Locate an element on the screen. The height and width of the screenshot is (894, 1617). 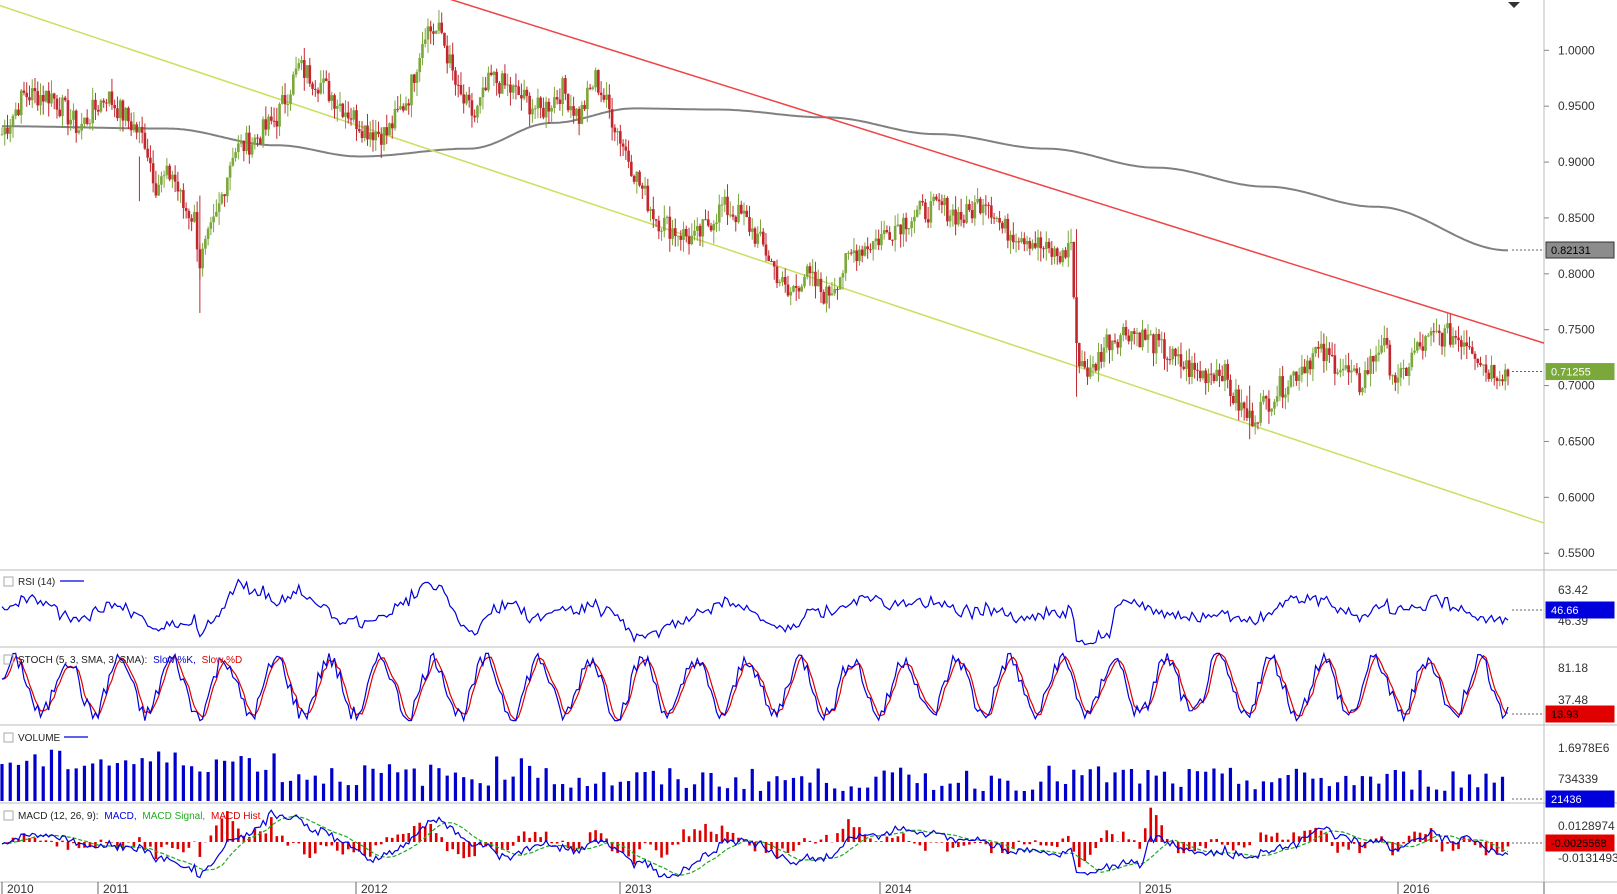
price-tick-label: 0.5500 is located at coordinates (1576, 553).